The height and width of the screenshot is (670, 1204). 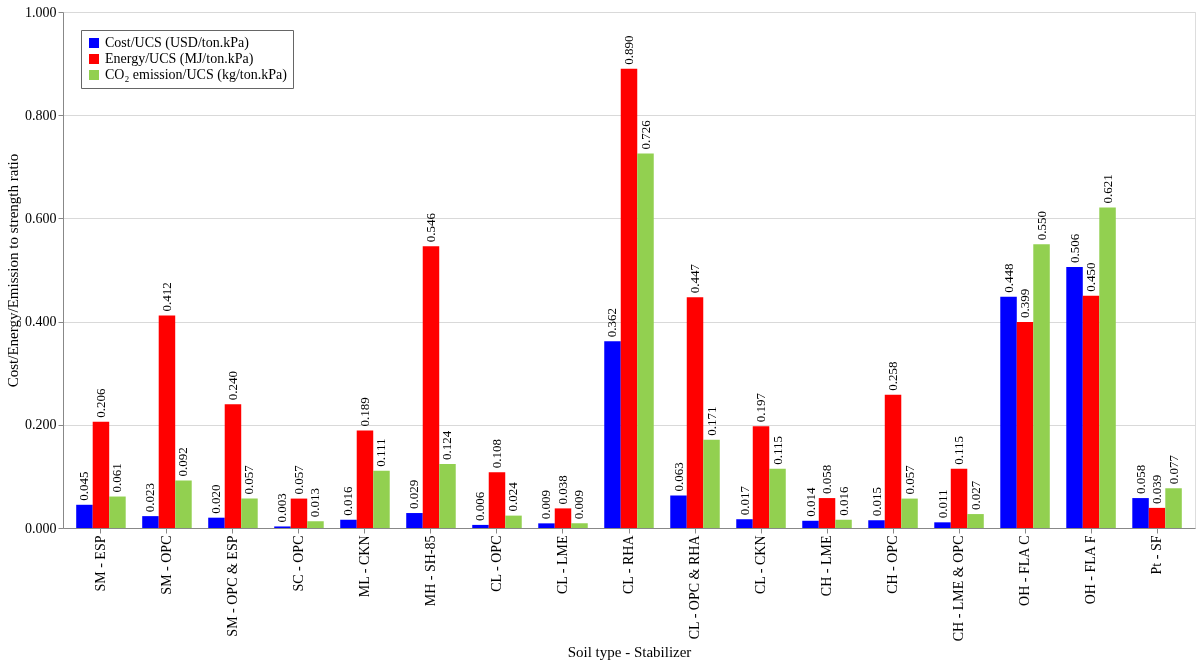 I want to click on data-label: 0.726, so click(x=645, y=134).